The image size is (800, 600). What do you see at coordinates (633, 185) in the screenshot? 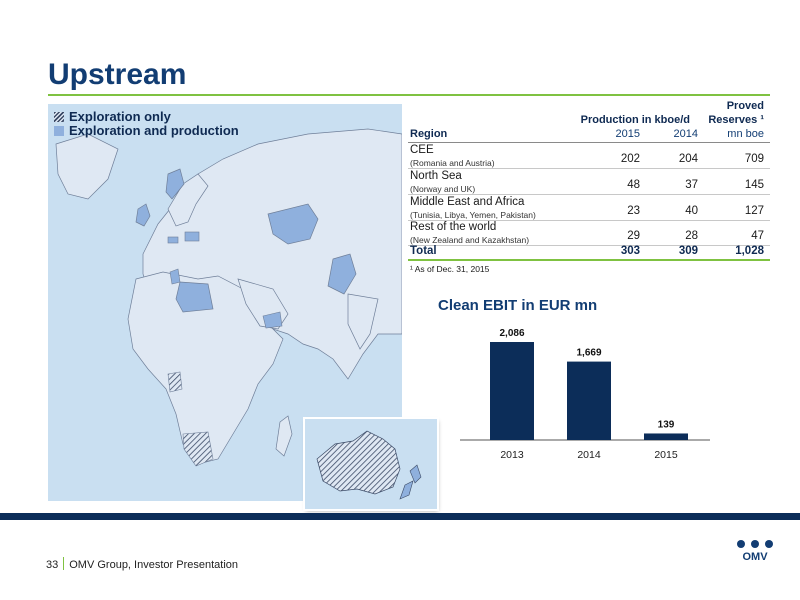
I see `production-2015: 48` at bounding box center [633, 185].